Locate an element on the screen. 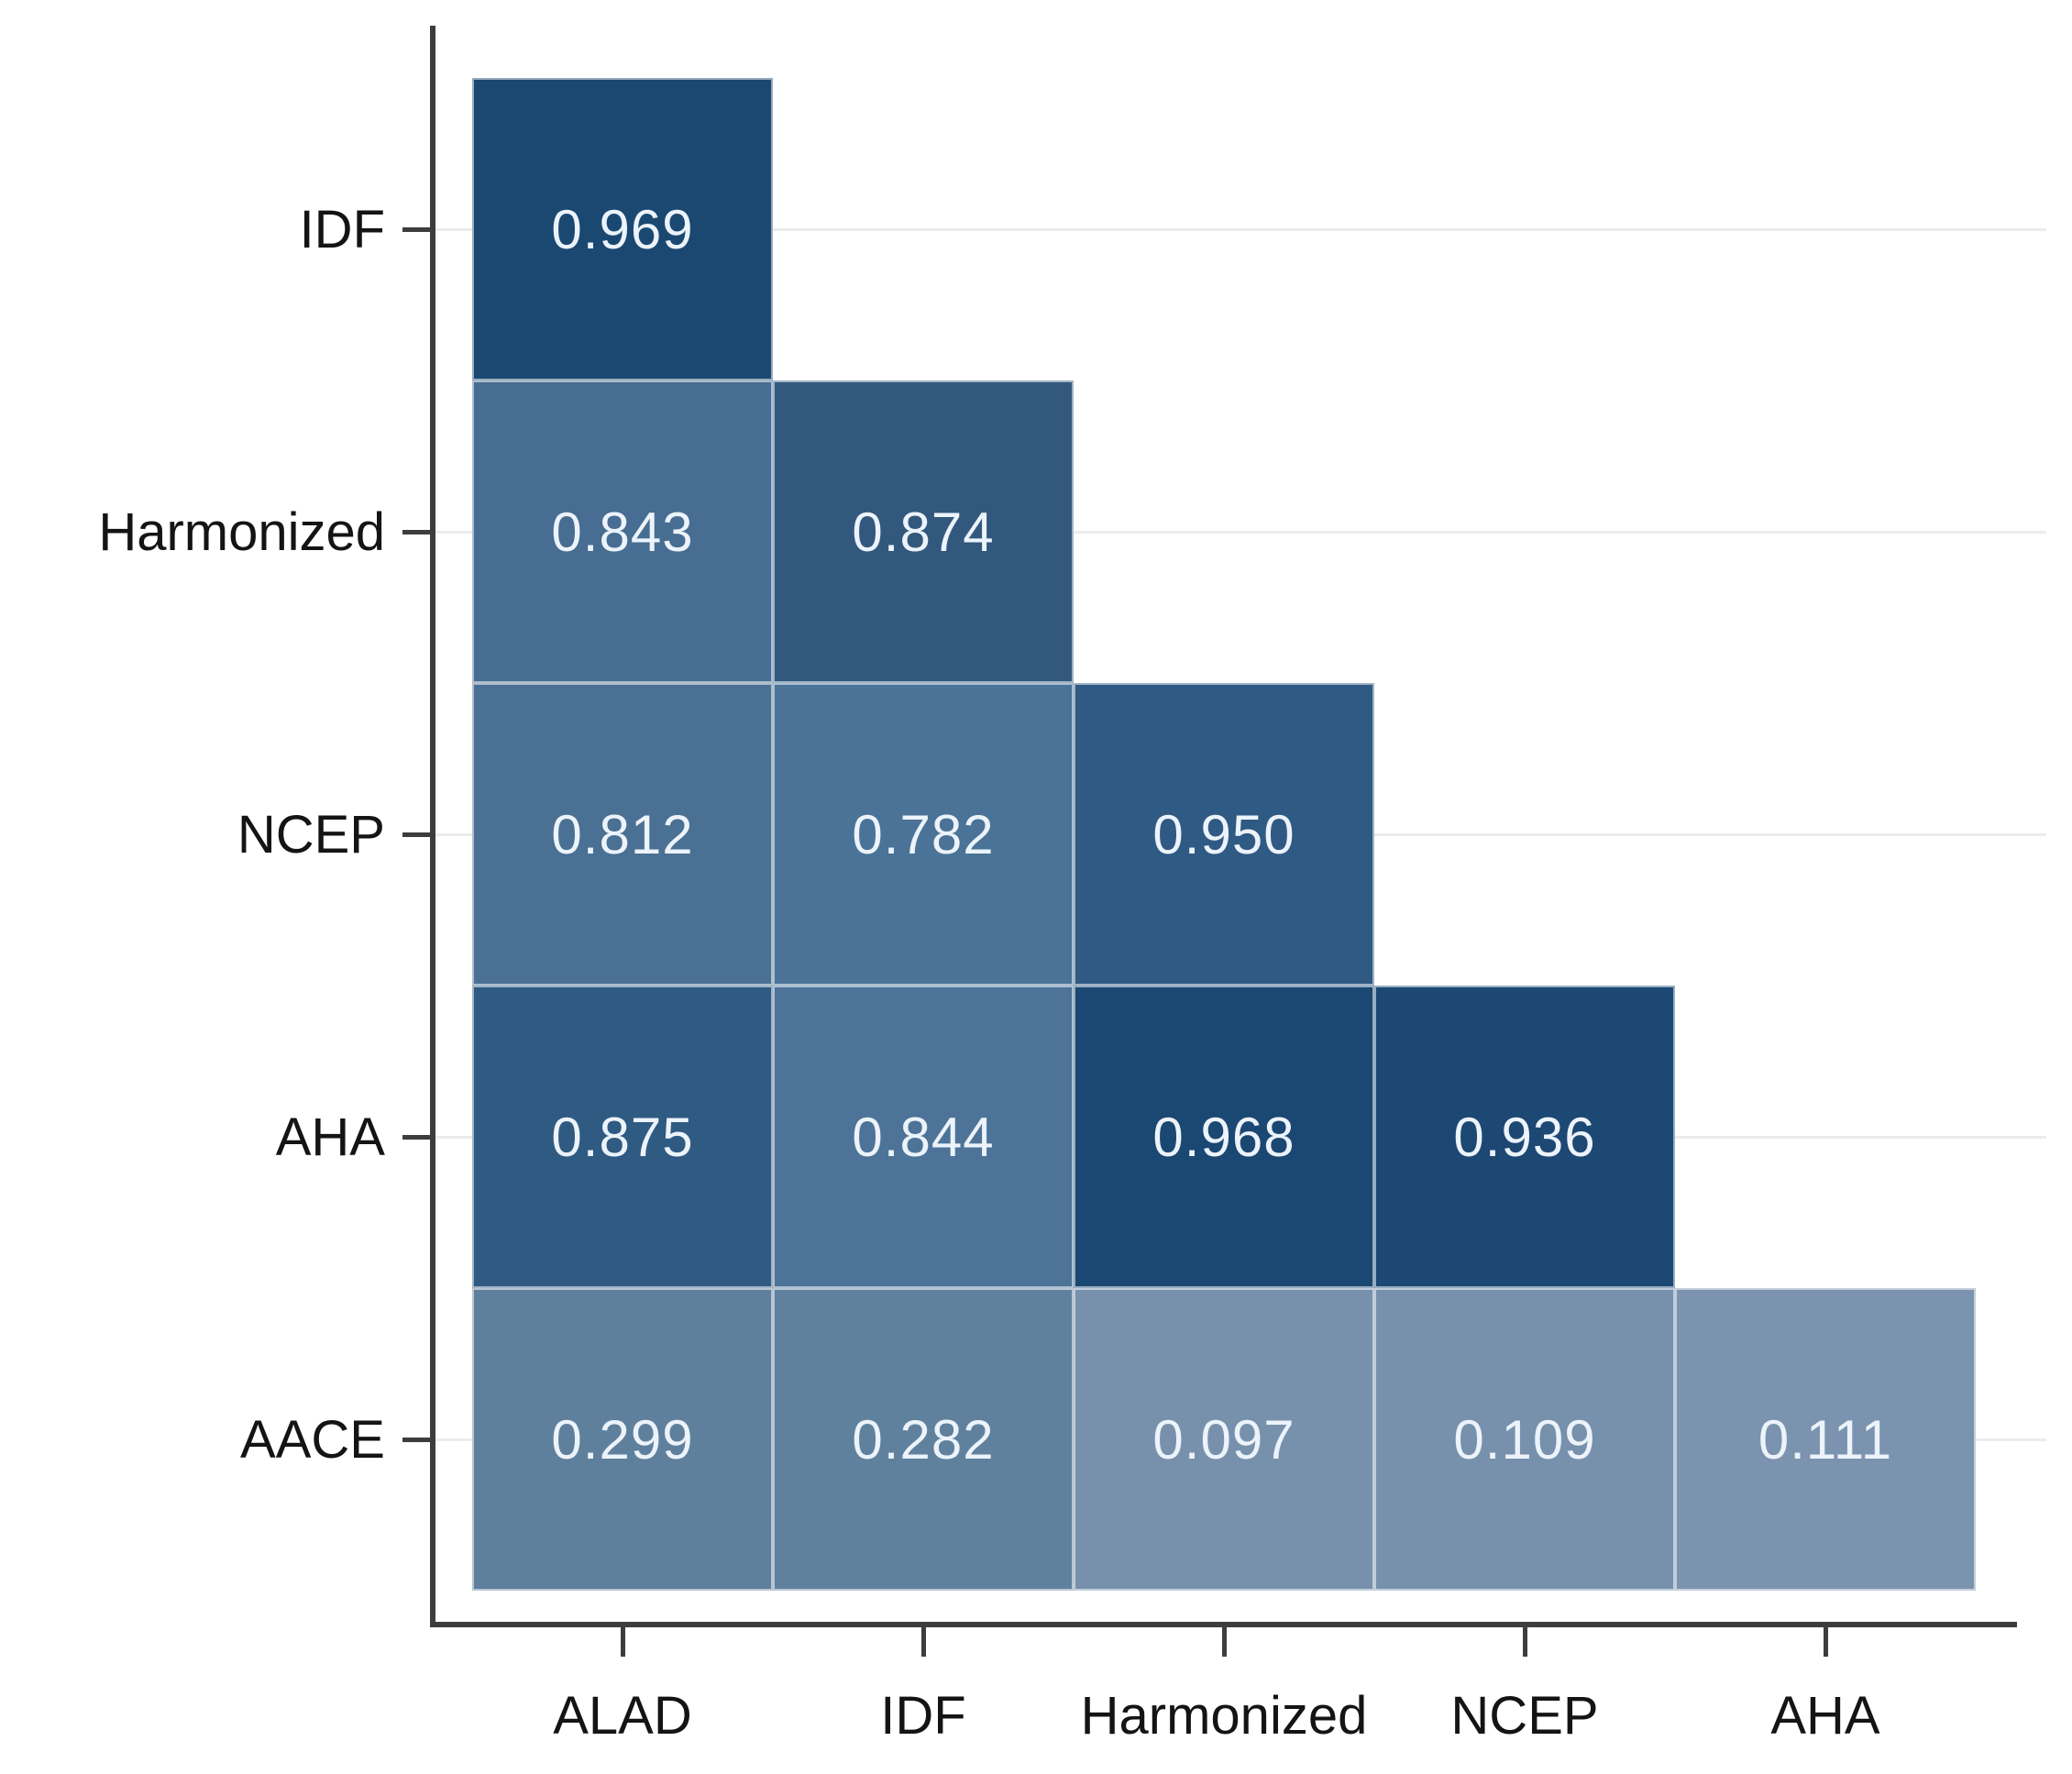 This screenshot has width=2072, height=1774. cell-value-label: 0.111 is located at coordinates (1825, 1439).